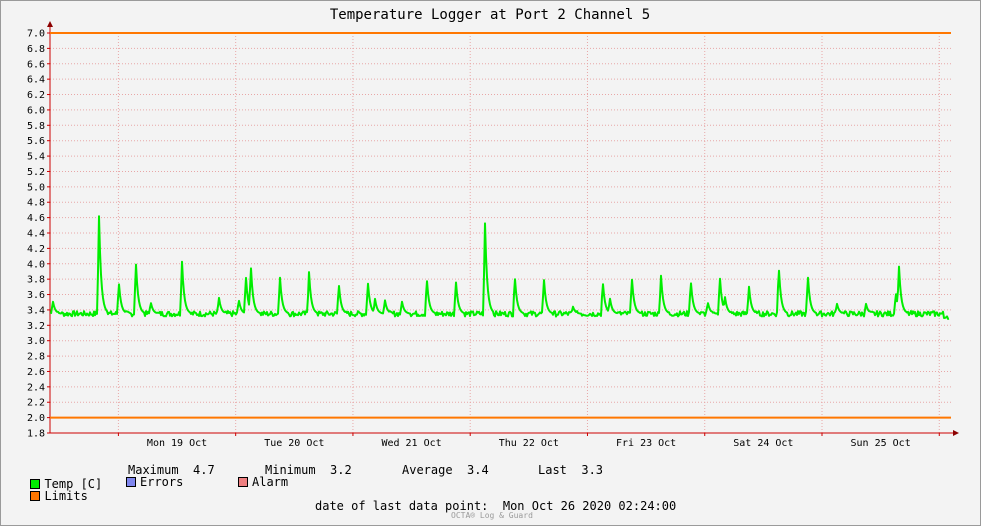 The image size is (981, 526). Describe the element at coordinates (36, 126) in the screenshot. I see `y-tick-label: 5.8` at that location.